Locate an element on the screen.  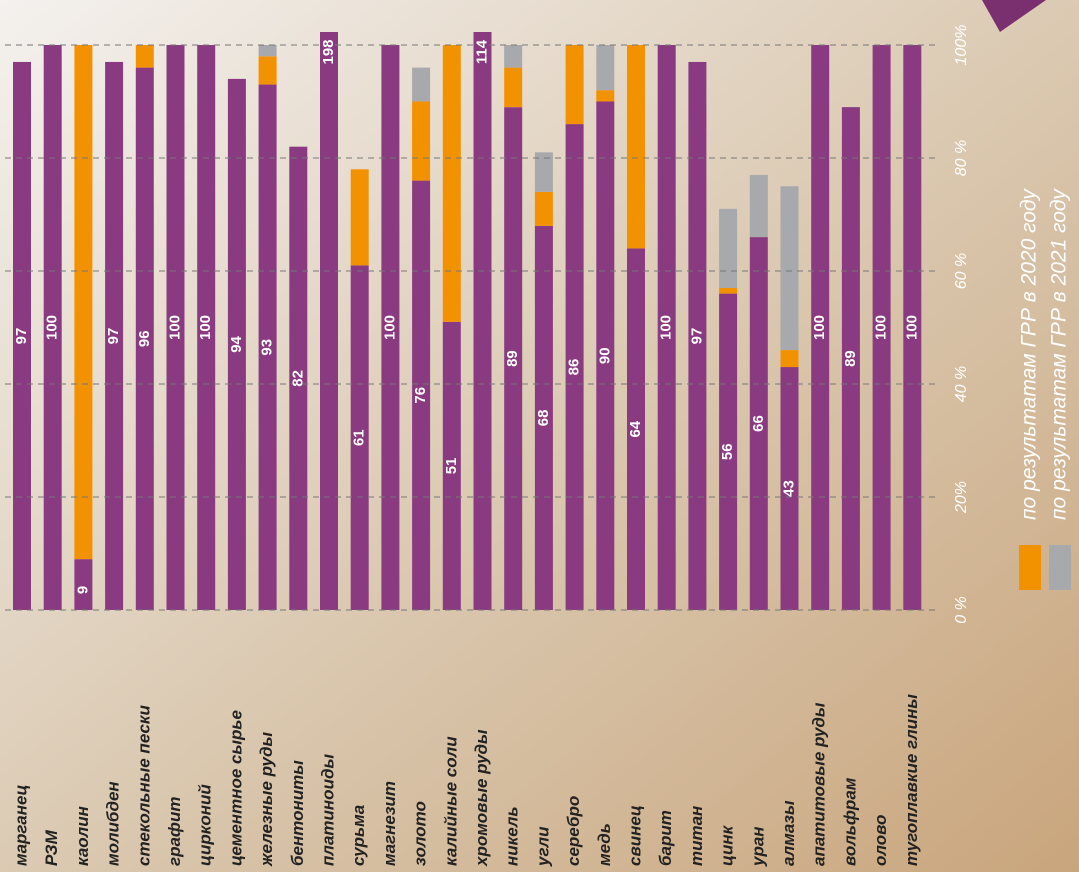
category-label: магнезит is located at coordinates (389, 823).